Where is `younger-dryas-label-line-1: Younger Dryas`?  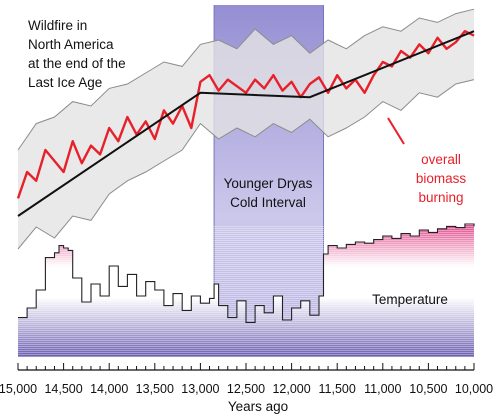 younger-dryas-label-line-1: Younger Dryas is located at coordinates (268, 183).